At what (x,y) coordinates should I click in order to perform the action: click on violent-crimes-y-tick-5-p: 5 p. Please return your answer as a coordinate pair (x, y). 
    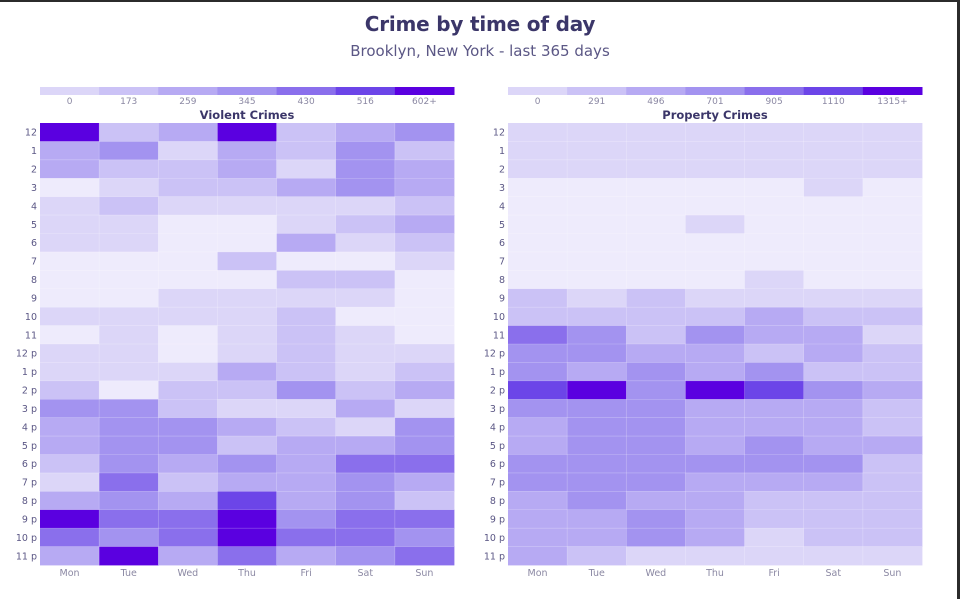
    Looking at the image, I should click on (29, 446).